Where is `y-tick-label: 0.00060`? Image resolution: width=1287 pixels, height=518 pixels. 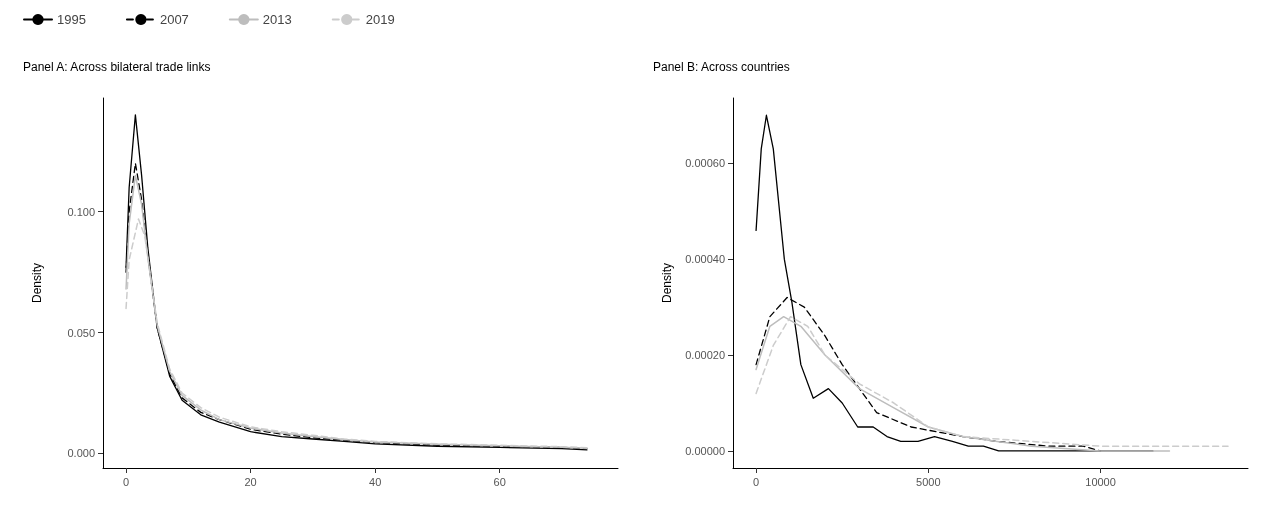 y-tick-label: 0.00060 is located at coordinates (705, 163).